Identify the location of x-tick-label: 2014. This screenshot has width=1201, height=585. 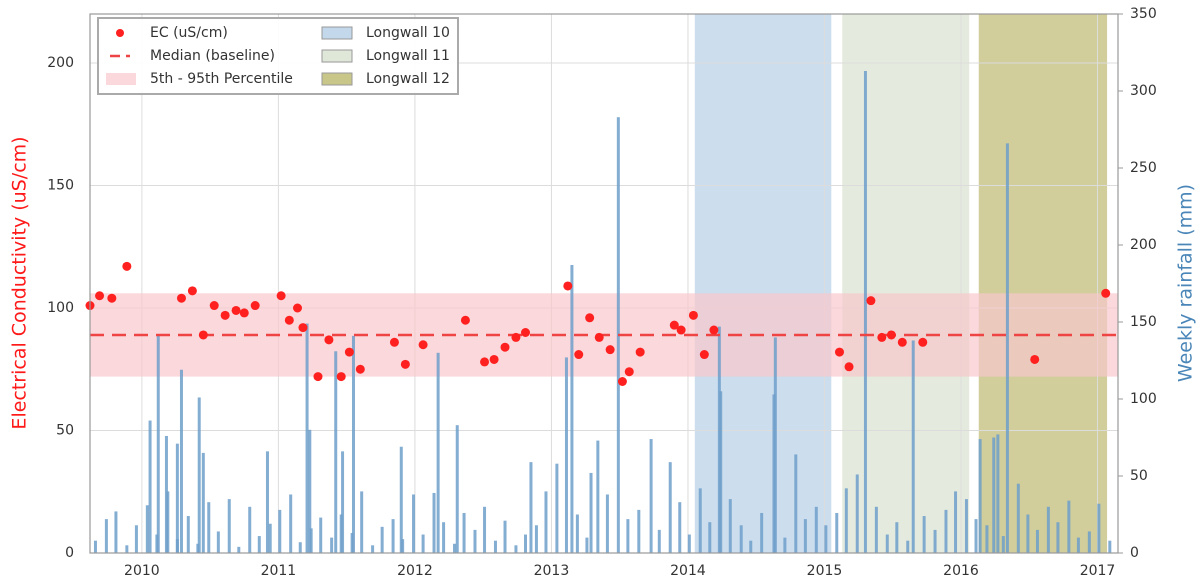
(688, 571).